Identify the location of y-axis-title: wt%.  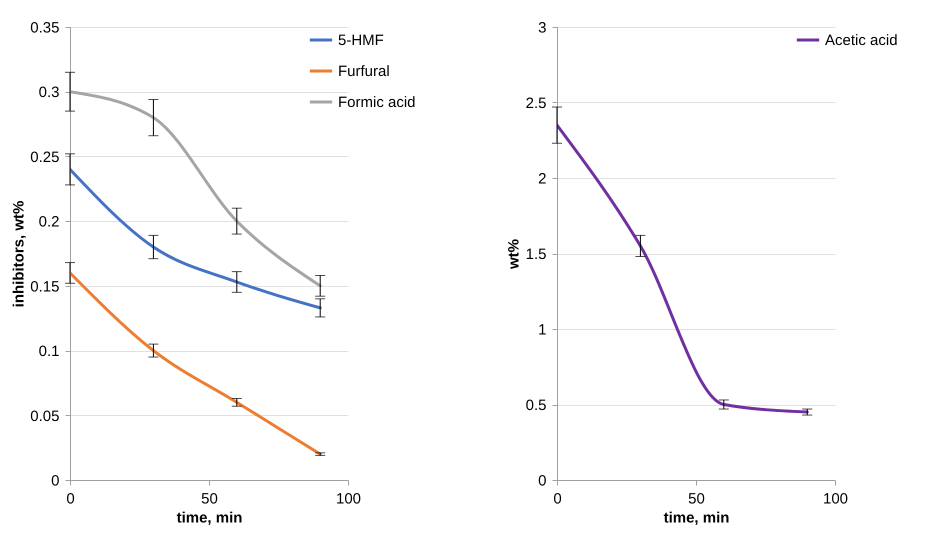
(514, 254).